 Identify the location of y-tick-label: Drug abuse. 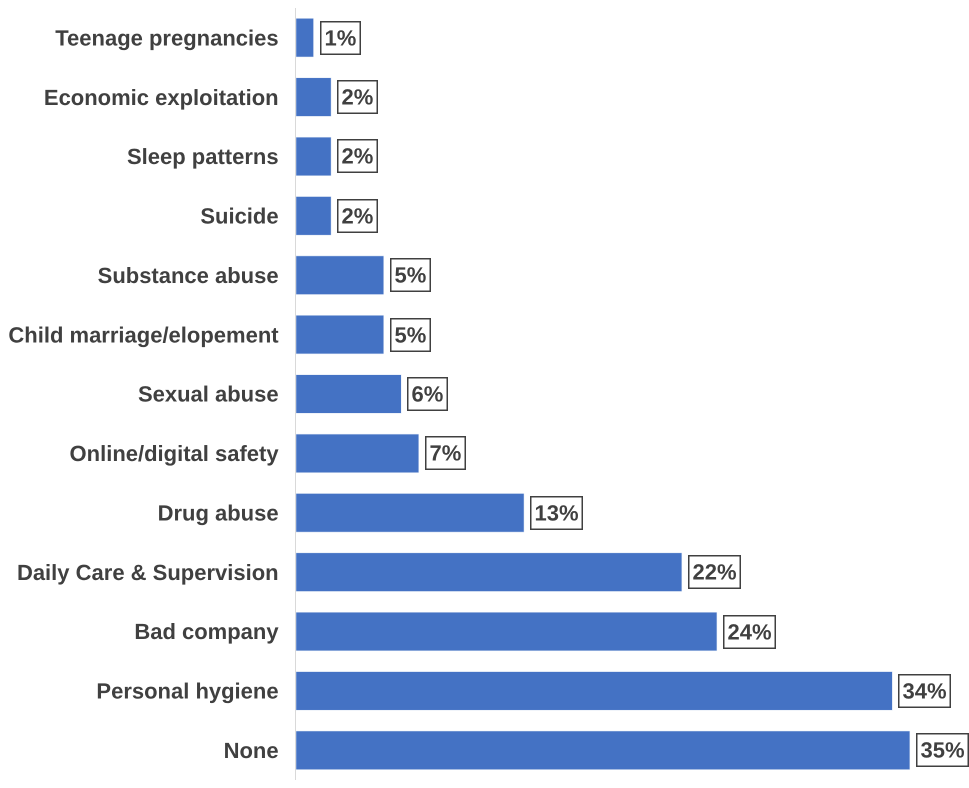
(218, 513).